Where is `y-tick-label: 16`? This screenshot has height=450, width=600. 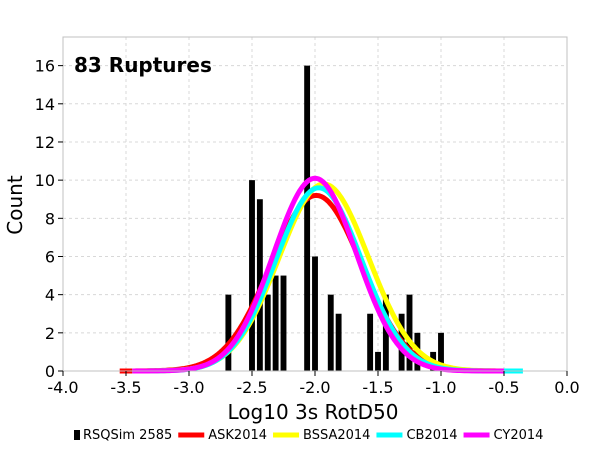 y-tick-label: 16 is located at coordinates (45, 66).